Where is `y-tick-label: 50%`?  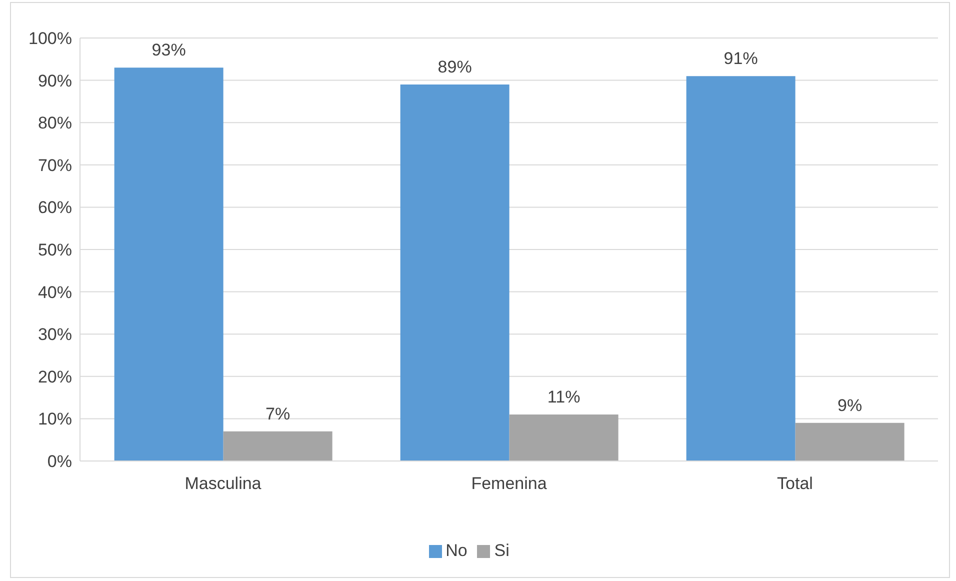
y-tick-label: 50% is located at coordinates (55, 250).